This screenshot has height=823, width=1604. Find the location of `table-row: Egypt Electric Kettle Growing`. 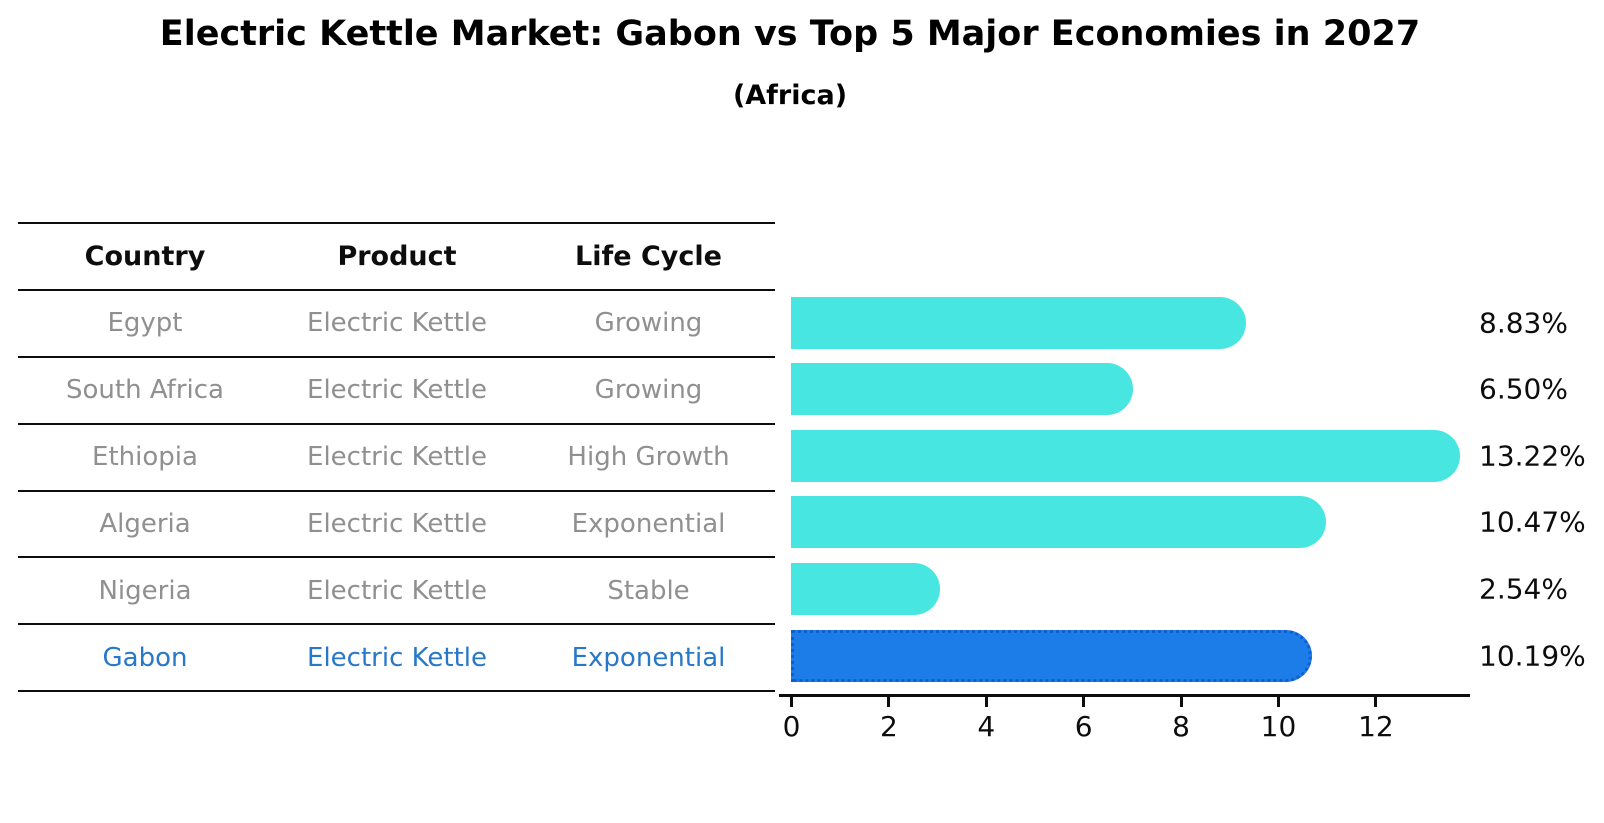

table-row: Egypt Electric Kettle Growing is located at coordinates (396, 322).